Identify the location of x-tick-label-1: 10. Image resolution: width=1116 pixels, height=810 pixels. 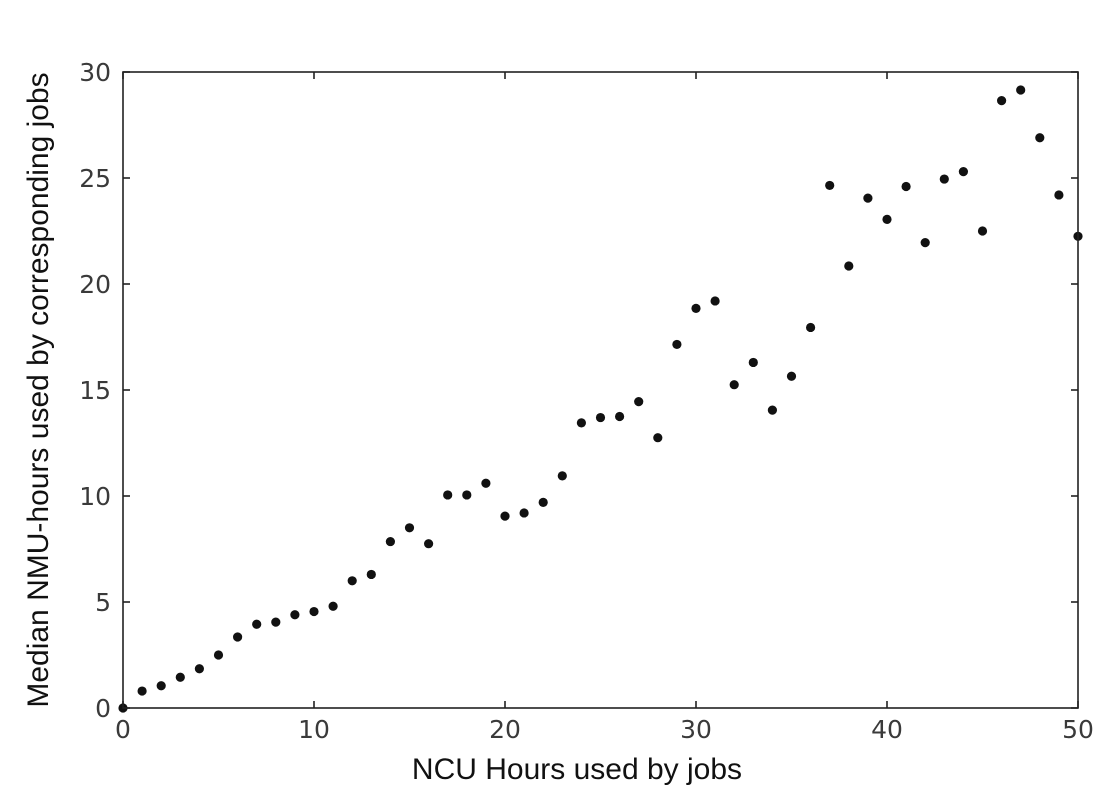
(314, 729).